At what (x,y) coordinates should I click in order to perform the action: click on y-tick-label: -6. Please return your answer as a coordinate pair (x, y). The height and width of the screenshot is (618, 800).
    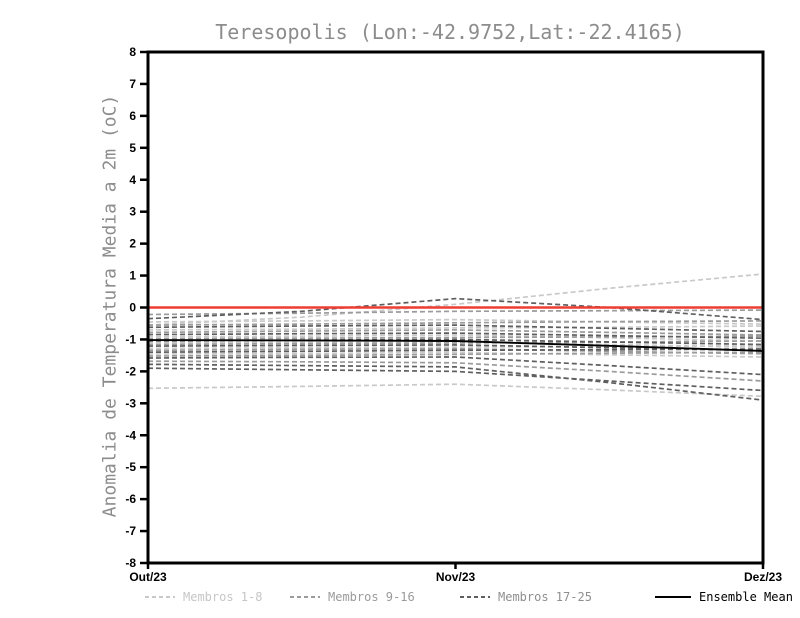
    Looking at the image, I should click on (130, 499).